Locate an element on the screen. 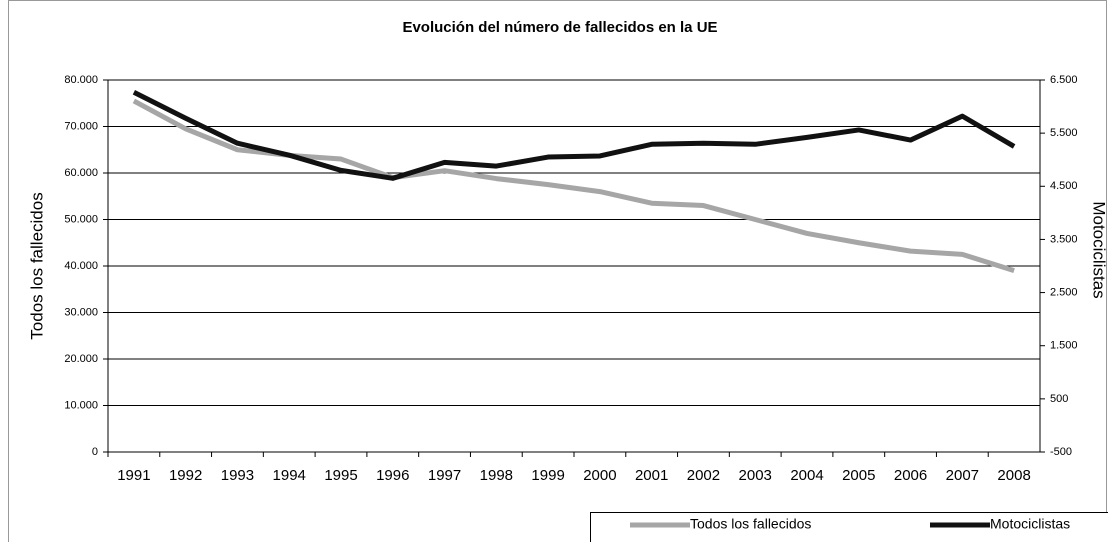 Image resolution: width=1108 pixels, height=542 pixels. y-tick-label: 60.000 is located at coordinates (81, 173).